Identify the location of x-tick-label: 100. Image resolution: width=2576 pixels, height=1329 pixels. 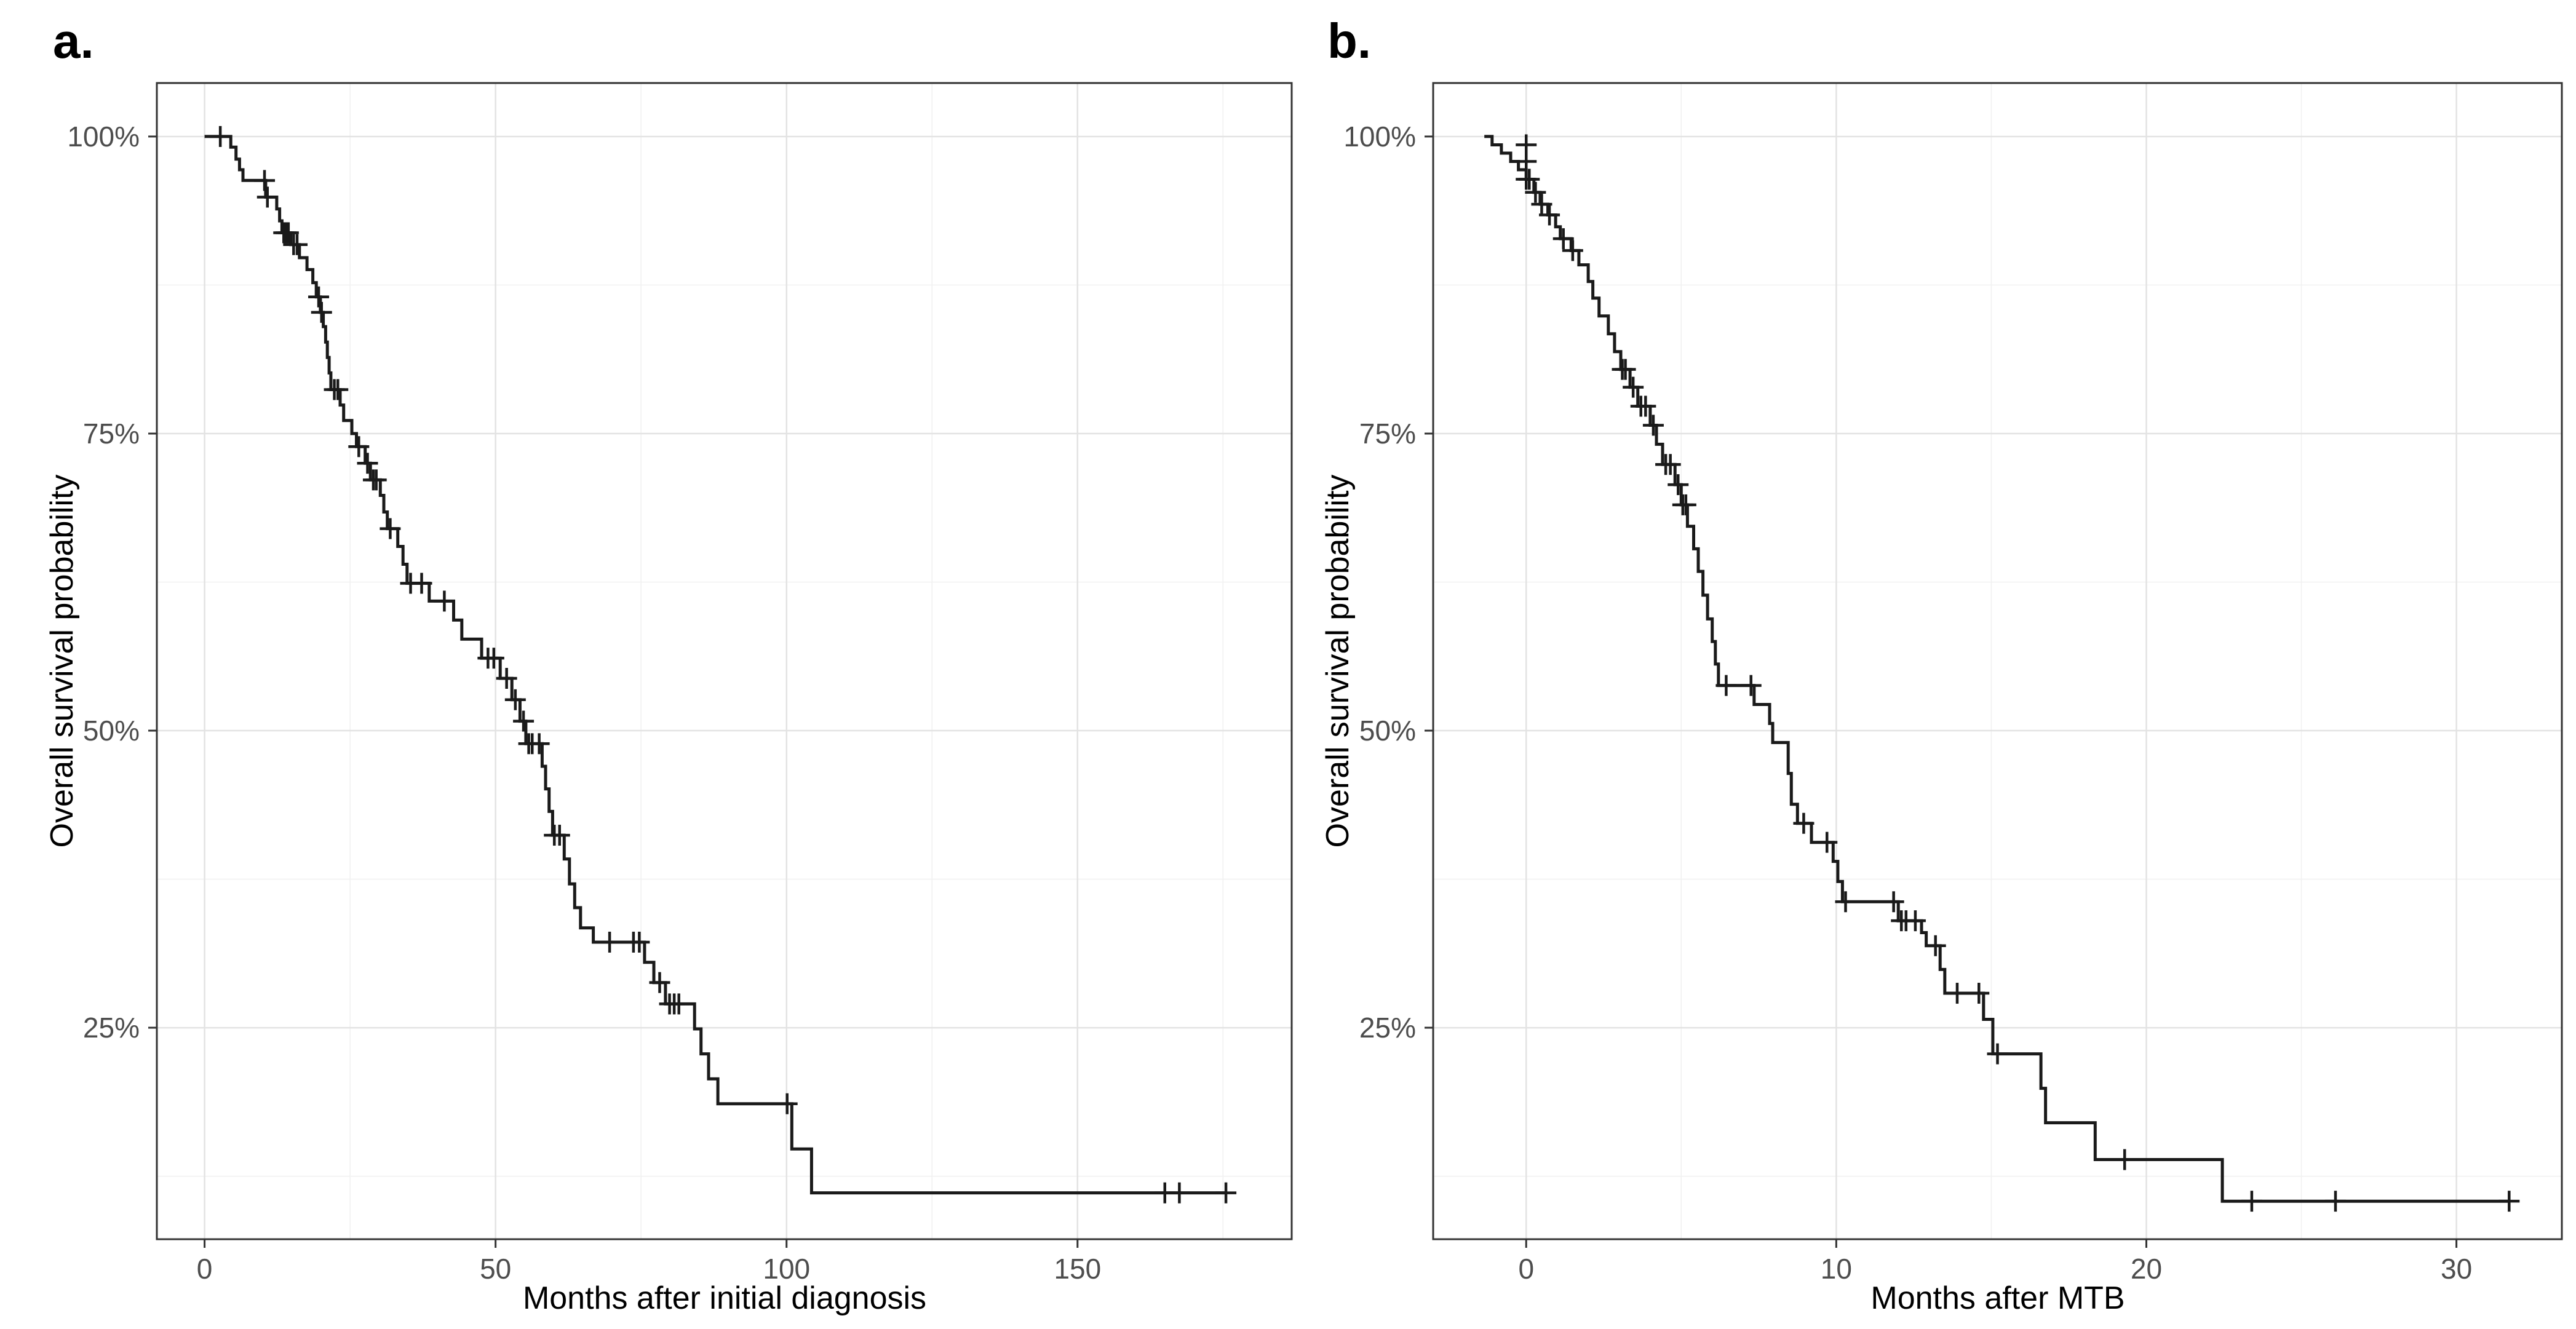
(786, 1269).